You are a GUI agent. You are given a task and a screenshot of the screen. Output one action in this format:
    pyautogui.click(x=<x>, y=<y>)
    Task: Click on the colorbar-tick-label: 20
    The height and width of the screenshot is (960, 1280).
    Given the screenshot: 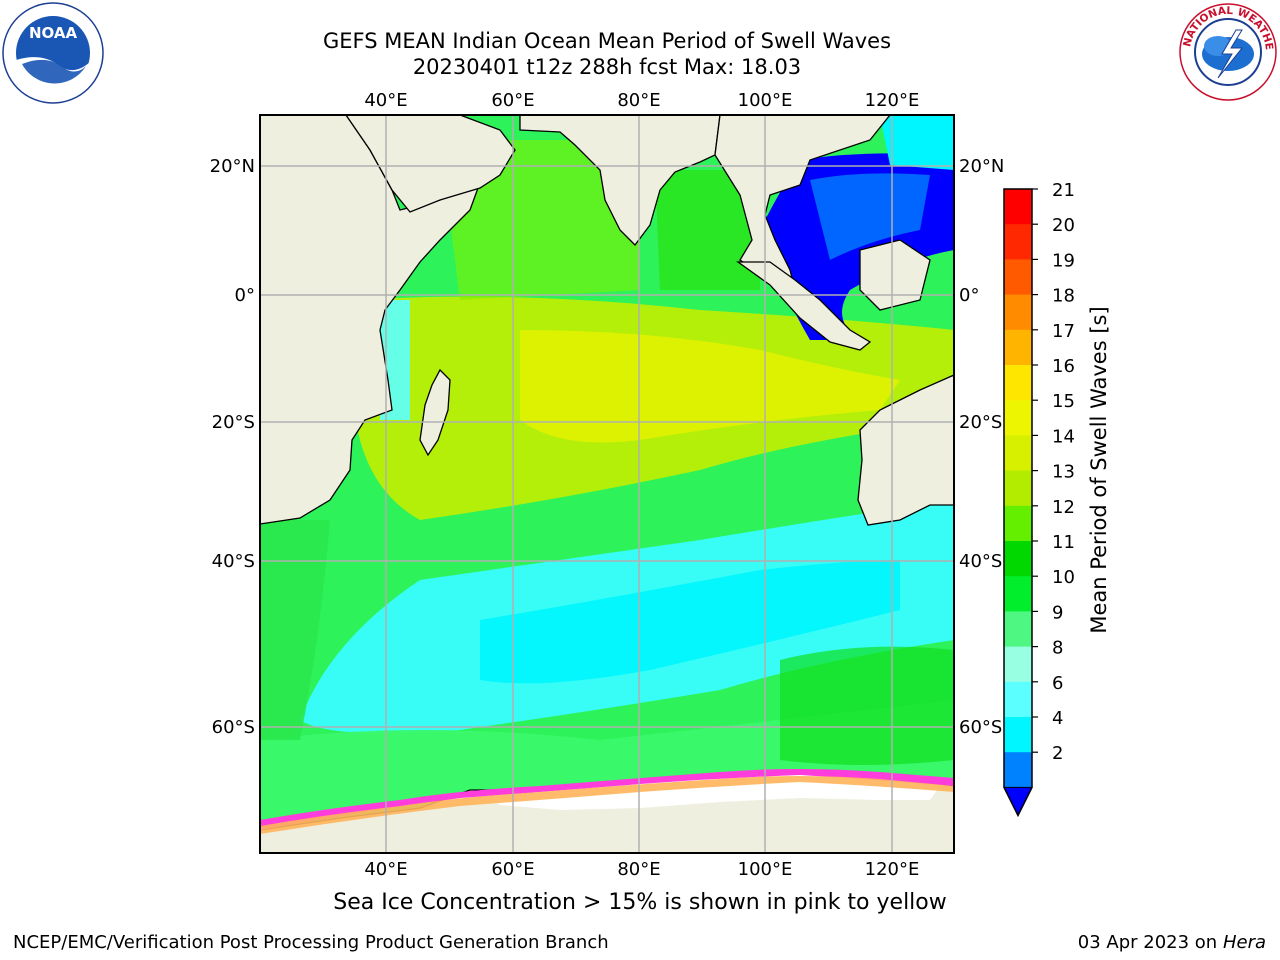 What is the action you would take?
    pyautogui.click(x=1063, y=225)
    